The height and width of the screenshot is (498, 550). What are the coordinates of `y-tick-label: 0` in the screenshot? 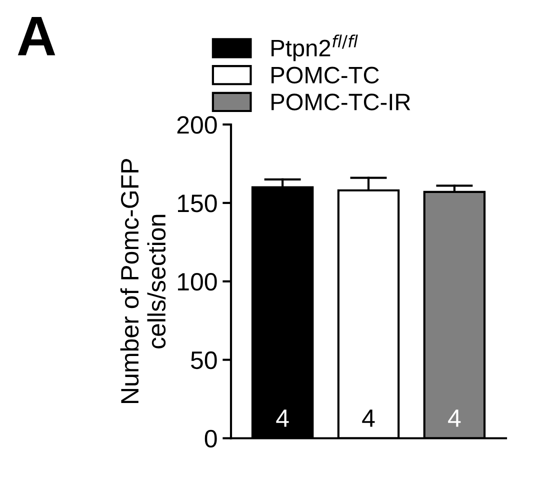 It's located at (210, 439).